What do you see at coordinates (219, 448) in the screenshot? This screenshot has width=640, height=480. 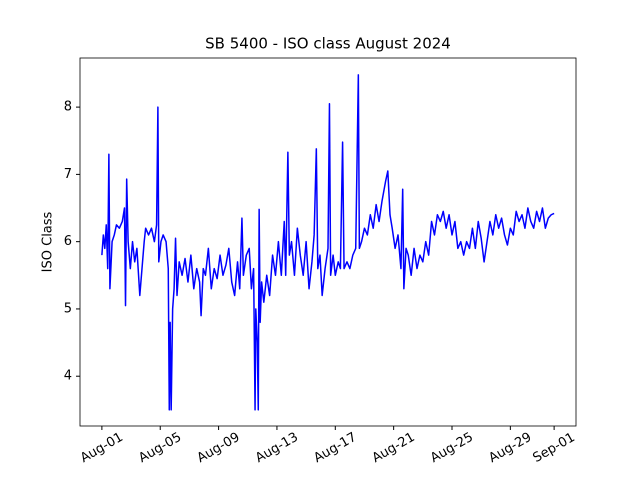 I see `x-tick-label: Aug-09` at bounding box center [219, 448].